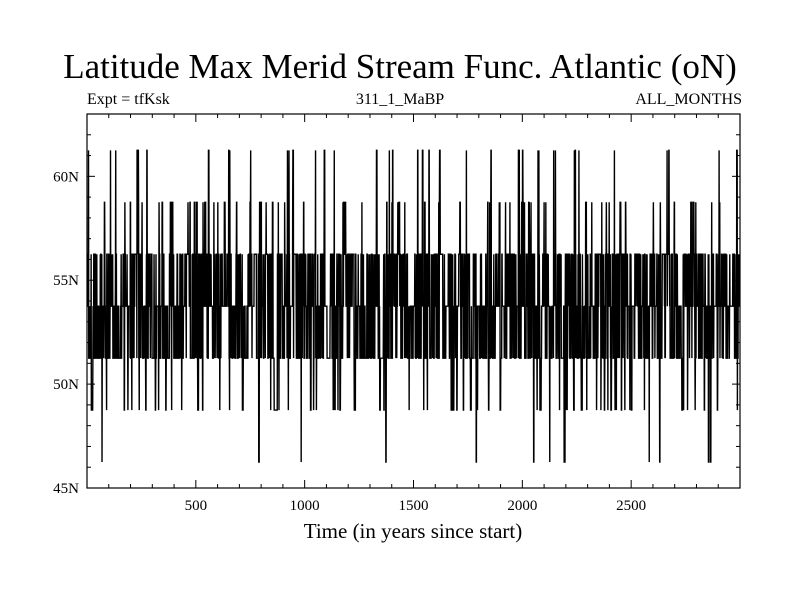  What do you see at coordinates (522, 506) in the screenshot?
I see `x-tick-label: 2000` at bounding box center [522, 506].